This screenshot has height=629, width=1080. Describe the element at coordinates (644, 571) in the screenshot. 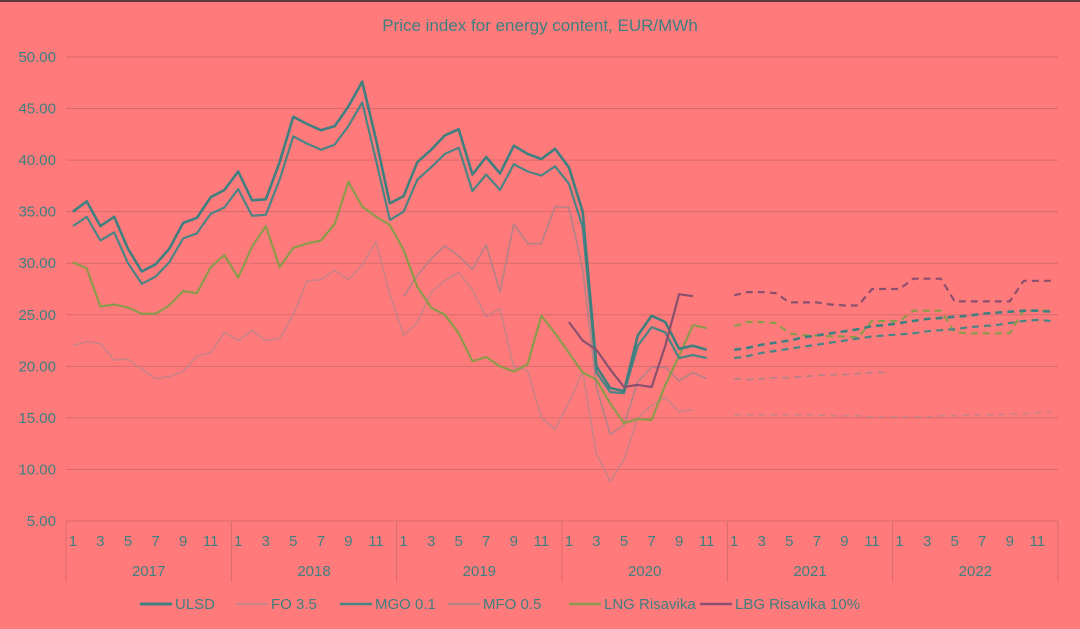

I see `year-label: 2020` at that location.